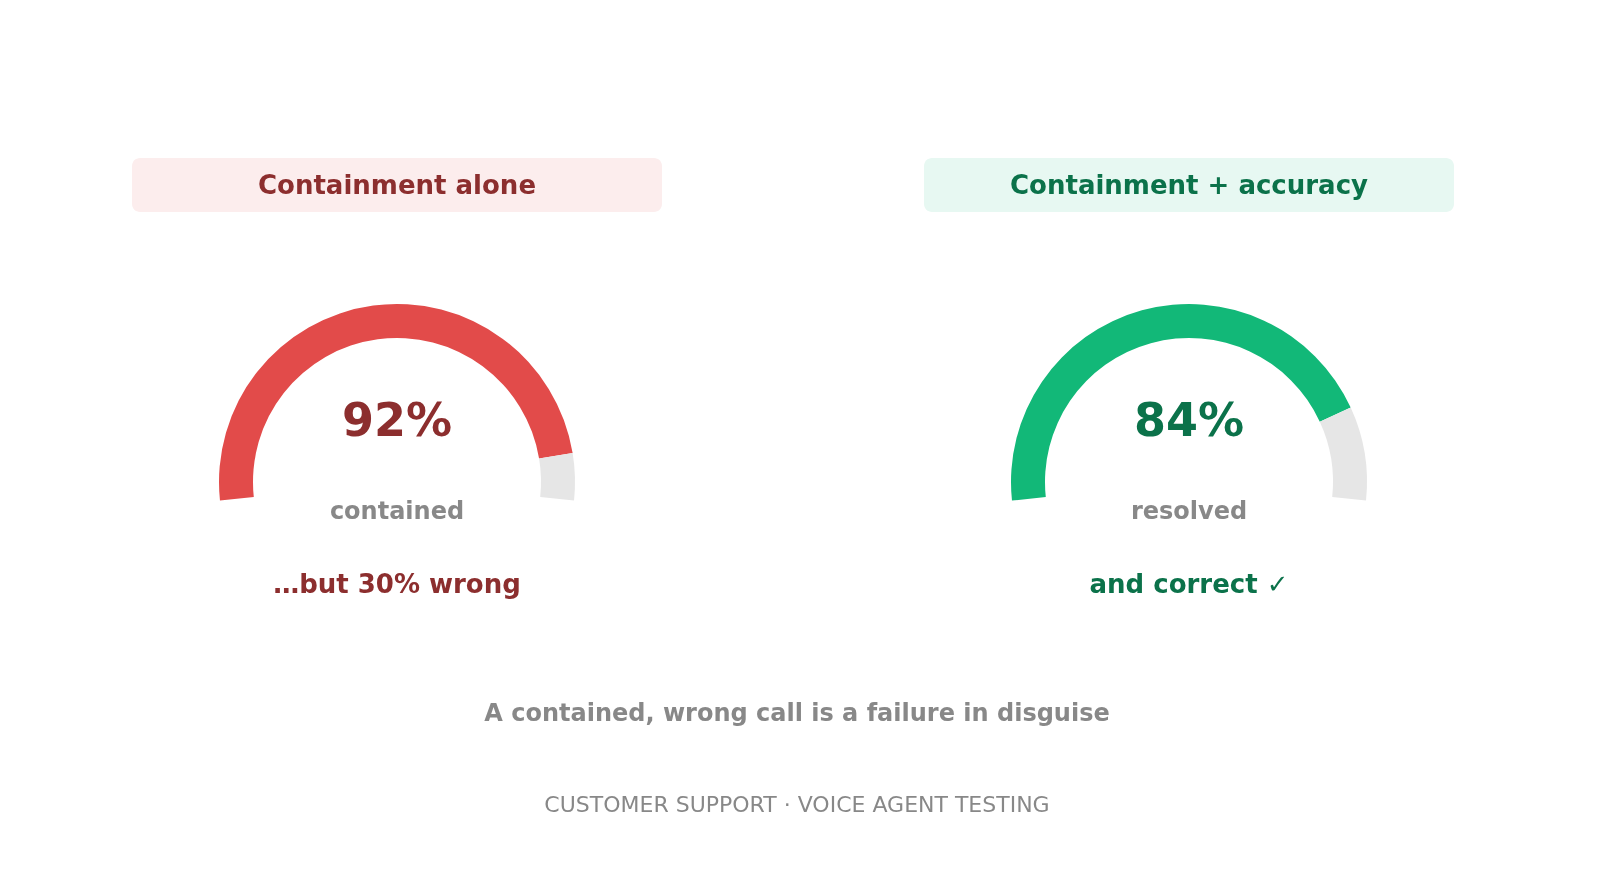 This screenshot has height=894, width=1600. Describe the element at coordinates (797, 713) in the screenshot. I see `text: A contained, wrong call is a failure in disguise` at that location.